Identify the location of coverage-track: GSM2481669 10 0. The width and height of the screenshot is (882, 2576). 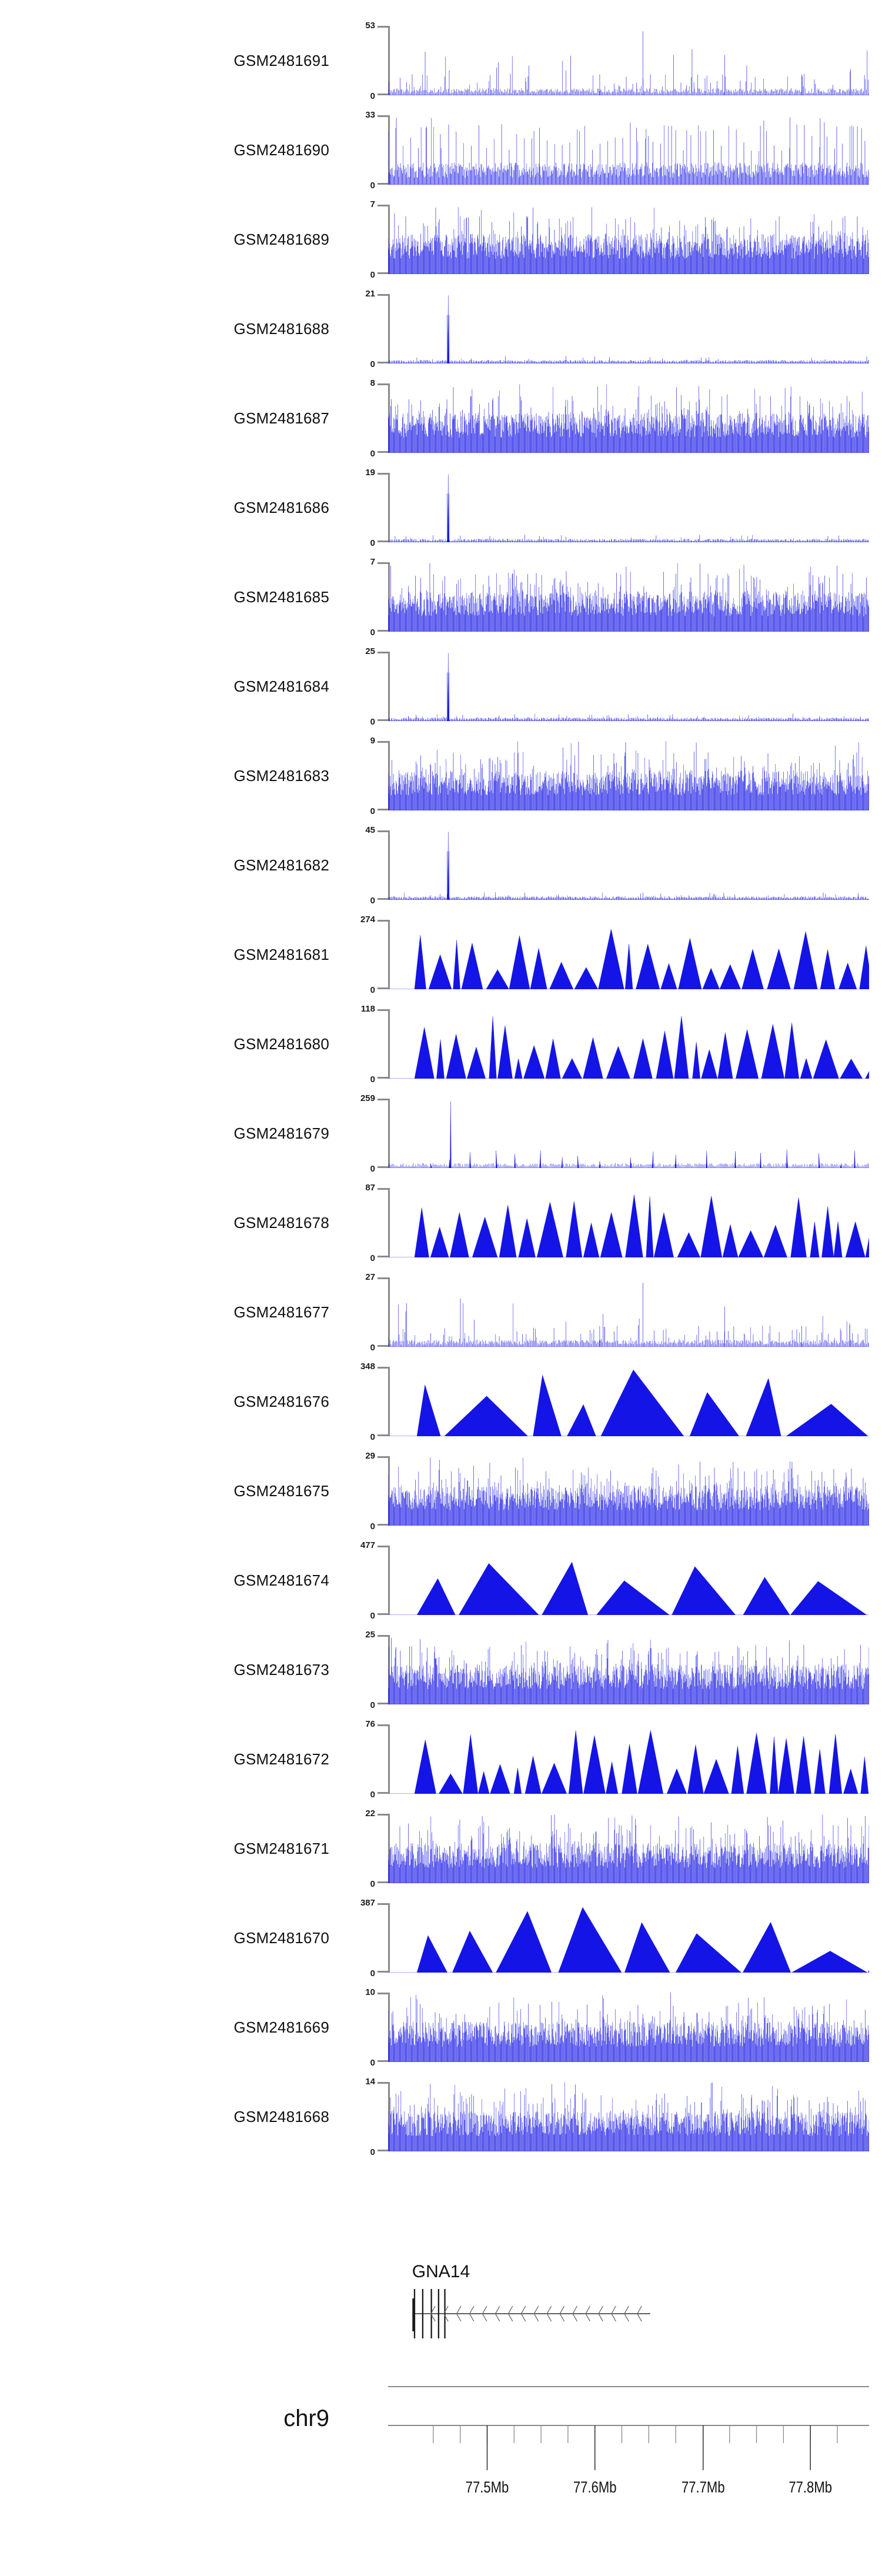
(441, 2029).